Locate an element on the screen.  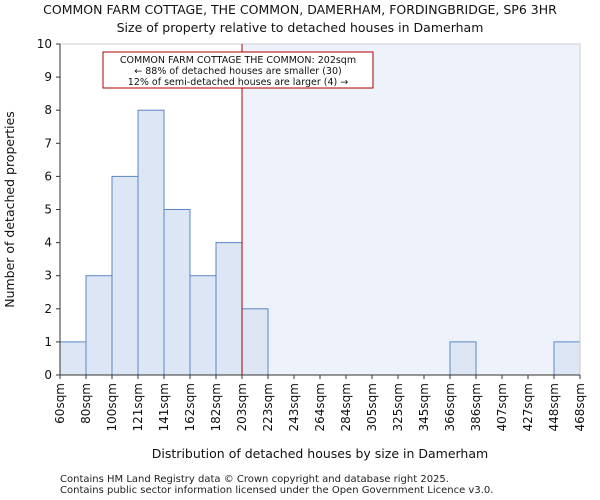
x-tick-label: 448sqm is located at coordinates (554, 407).